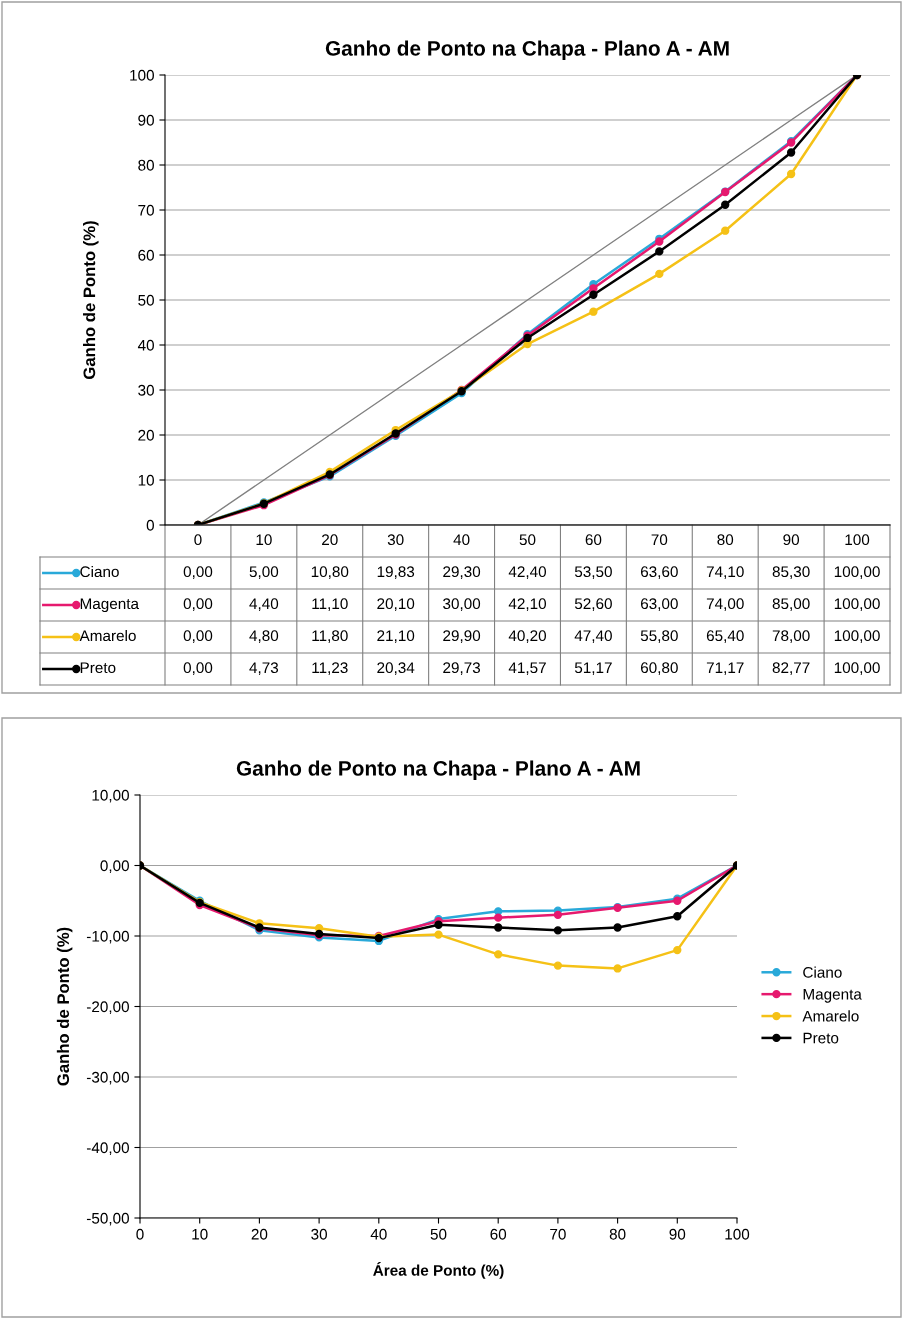  What do you see at coordinates (791, 572) in the screenshot?
I see `data-label: 85,30` at bounding box center [791, 572].